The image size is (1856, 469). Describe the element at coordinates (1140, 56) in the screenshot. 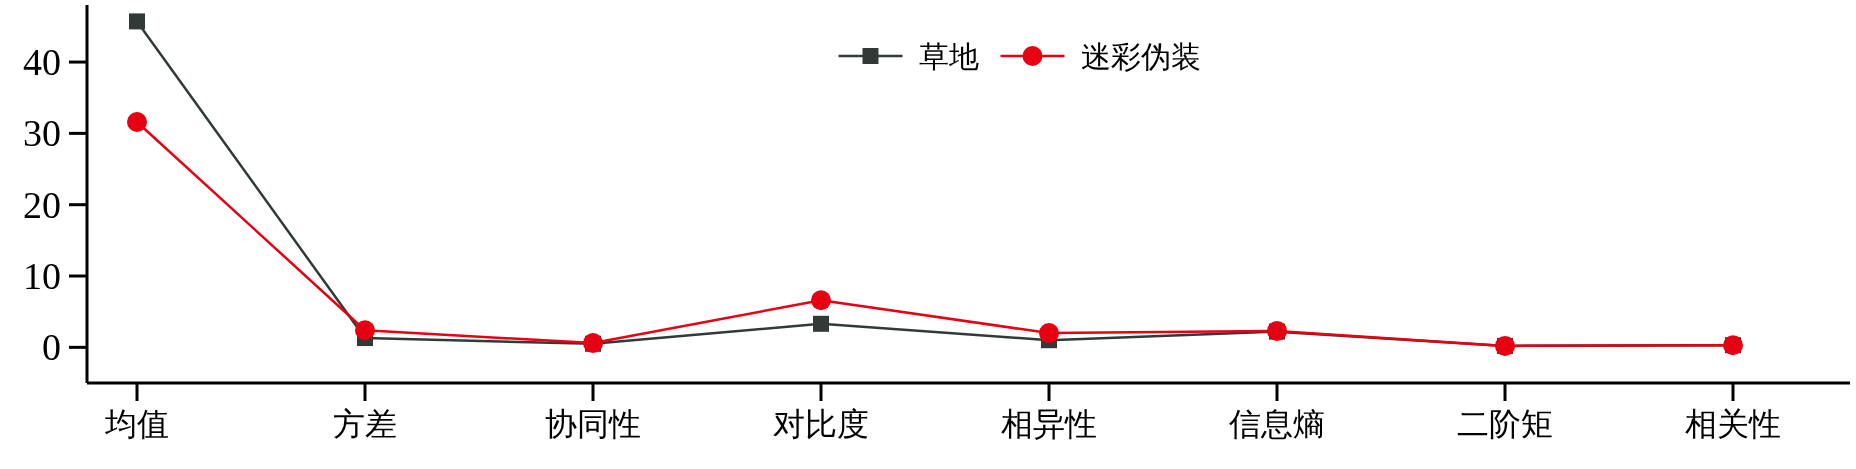

I see `legend-label: 迷彩伪装` at that location.